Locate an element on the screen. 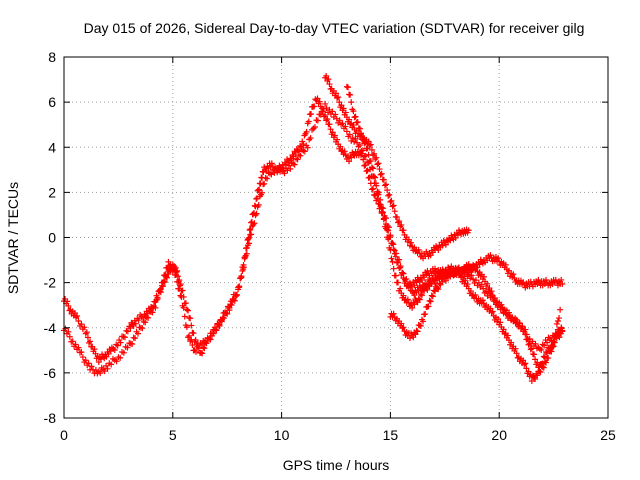  x-tick-label: 20 is located at coordinates (499, 435).